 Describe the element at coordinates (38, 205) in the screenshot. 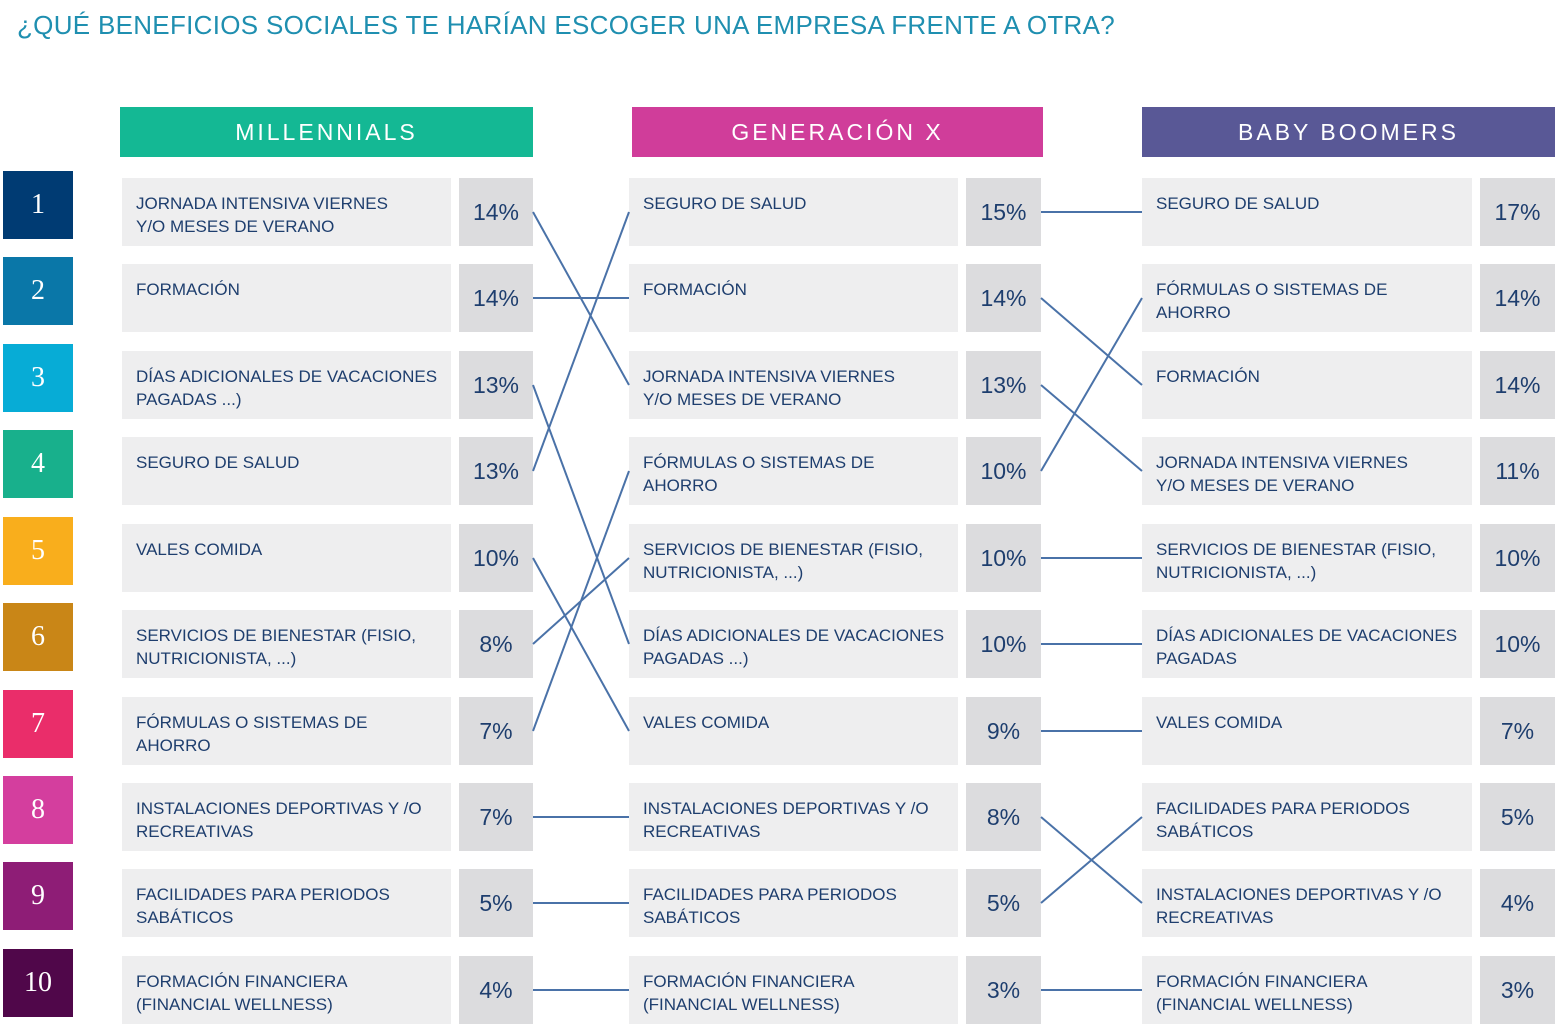

I see `rank-badge: 1` at that location.